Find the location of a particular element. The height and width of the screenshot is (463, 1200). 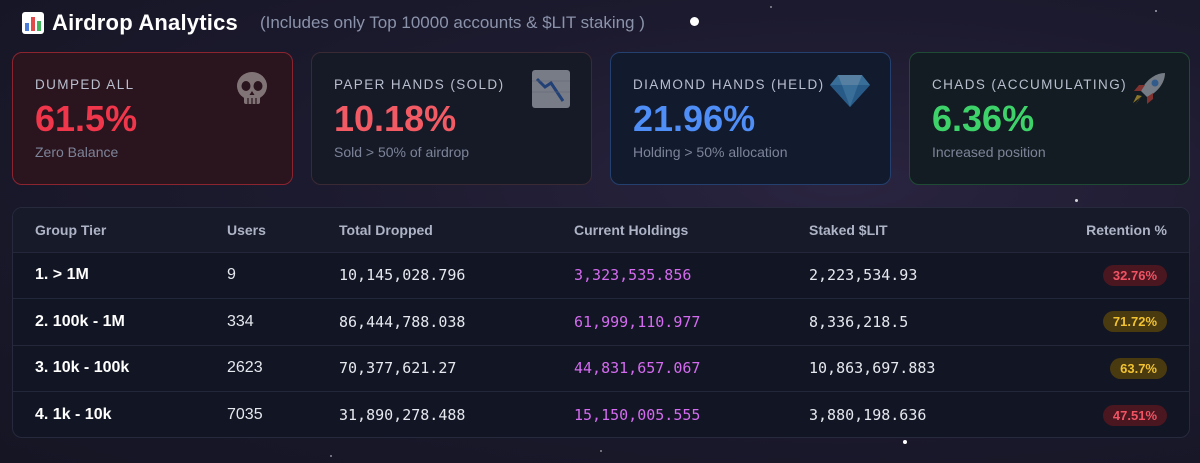

chart-down-icon is located at coordinates (551, 89).